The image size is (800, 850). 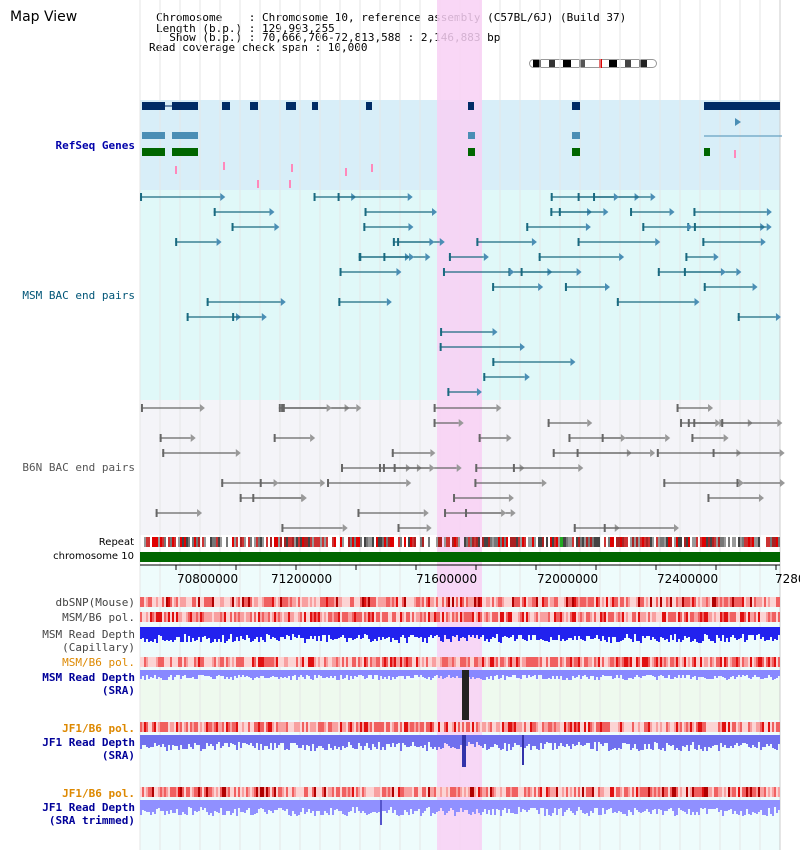 I want to click on label-refseq-genes: RefSeq Genes, so click(x=95, y=145).